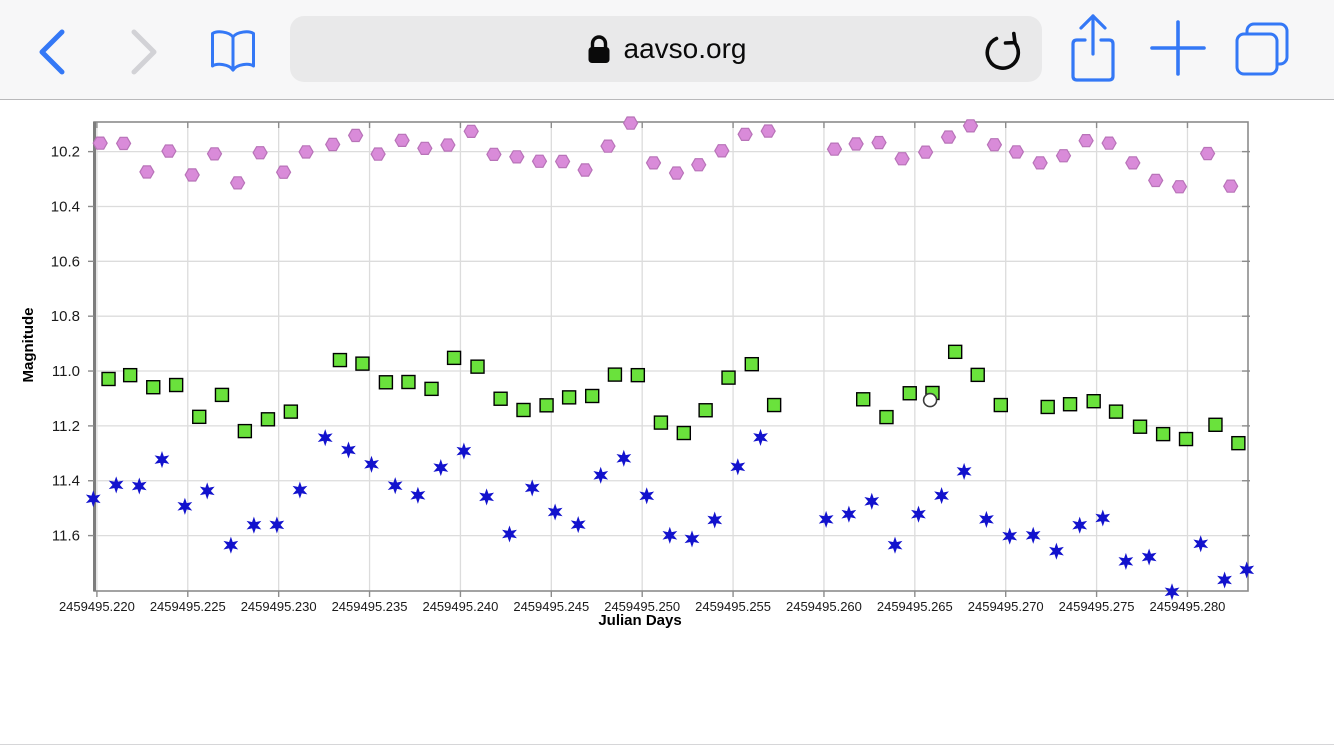 The height and width of the screenshot is (755, 1334). Describe the element at coordinates (915, 606) in the screenshot. I see `x-tick-label: 2459495.265` at that location.